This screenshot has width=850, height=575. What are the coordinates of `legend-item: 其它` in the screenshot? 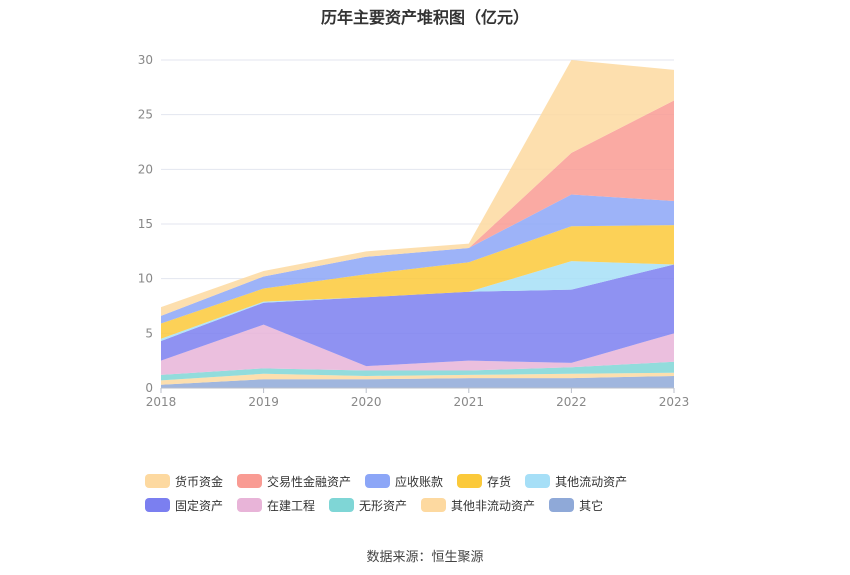 It's located at (576, 505).